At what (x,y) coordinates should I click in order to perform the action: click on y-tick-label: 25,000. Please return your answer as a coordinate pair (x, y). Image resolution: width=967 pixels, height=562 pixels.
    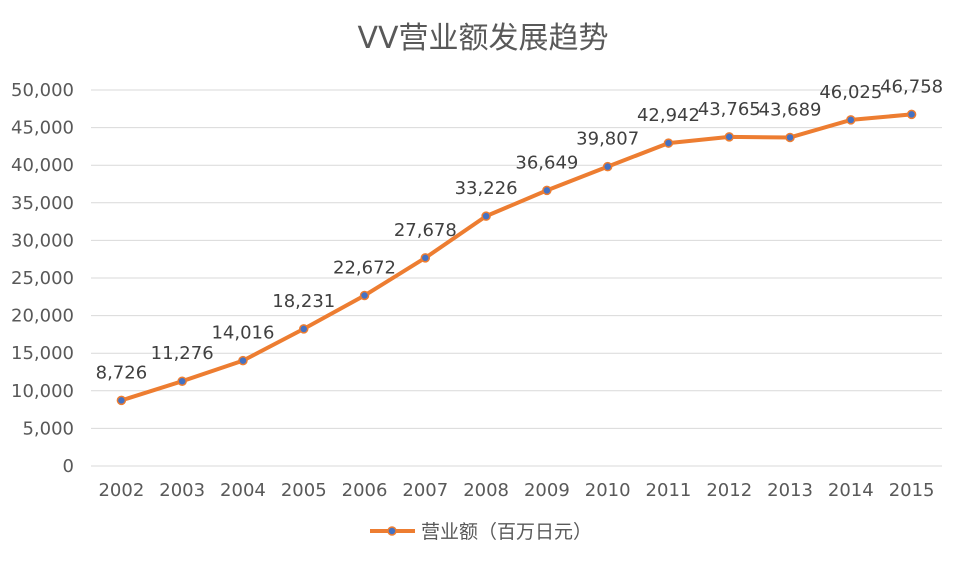
    Looking at the image, I should click on (42, 278).